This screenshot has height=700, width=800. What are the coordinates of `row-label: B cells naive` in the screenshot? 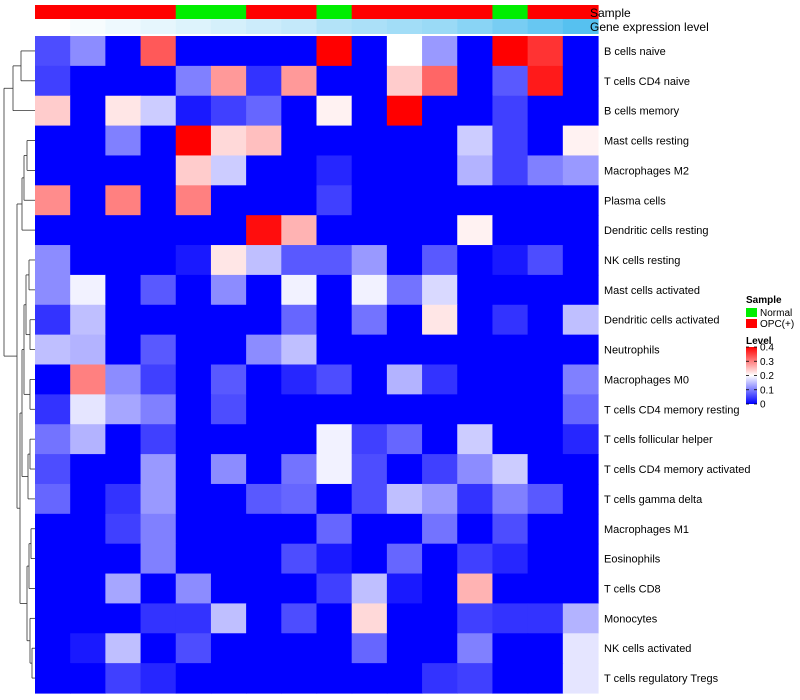 It's located at (635, 52).